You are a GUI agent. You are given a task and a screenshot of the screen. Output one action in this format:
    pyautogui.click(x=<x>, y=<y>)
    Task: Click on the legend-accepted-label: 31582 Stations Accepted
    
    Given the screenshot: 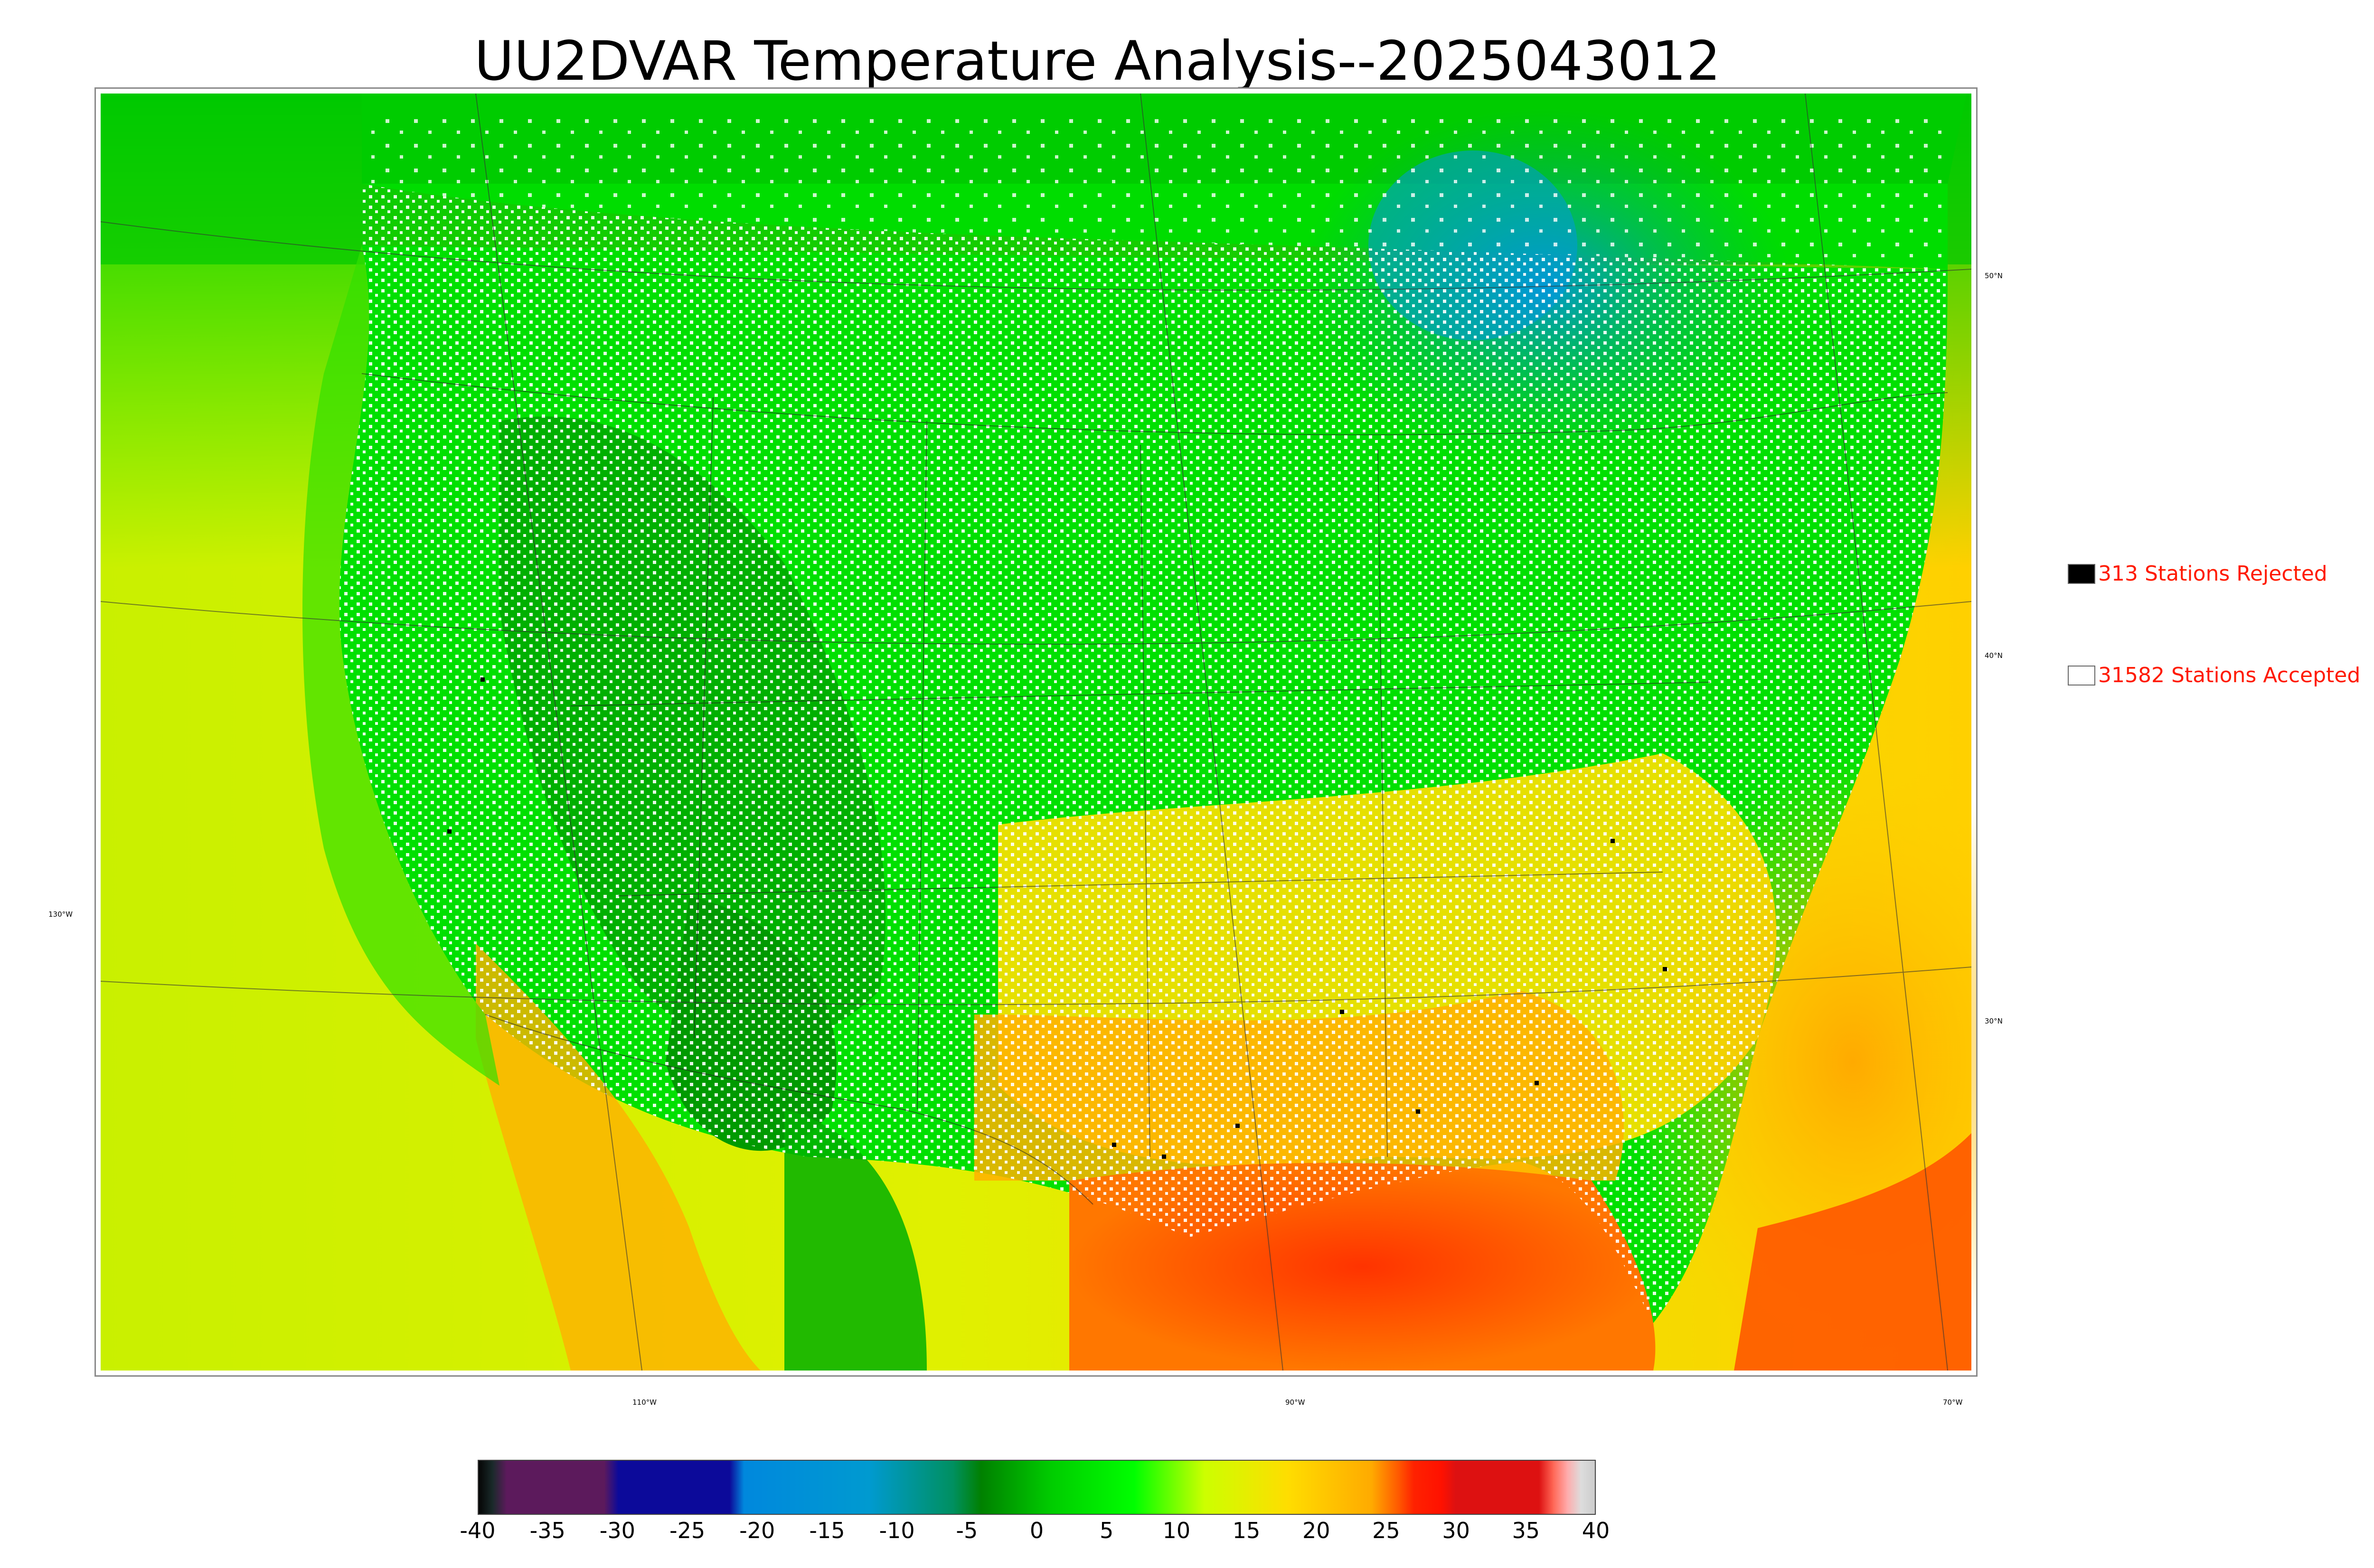 What is the action you would take?
    pyautogui.click(x=2229, y=675)
    